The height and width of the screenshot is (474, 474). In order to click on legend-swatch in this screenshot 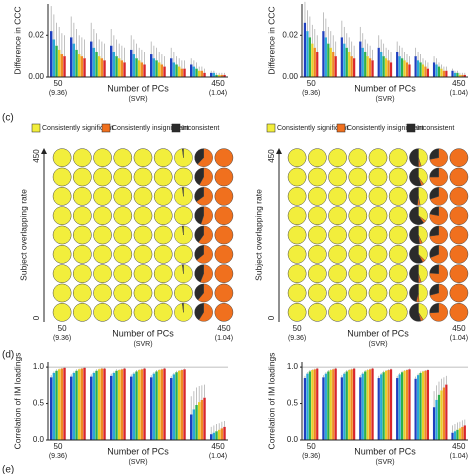, I will do `click(106, 128)`.